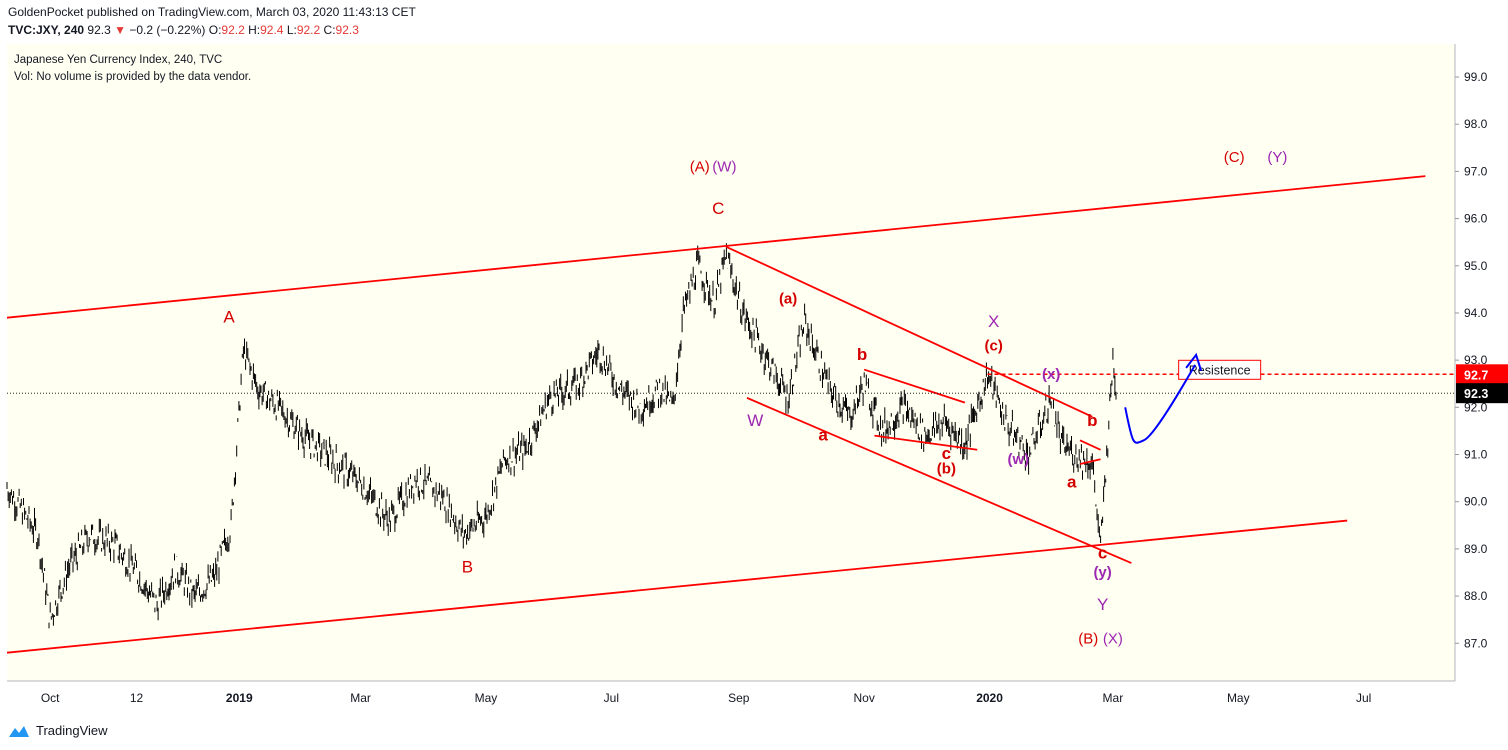  I want to click on price-tag-label: 92.3, so click(1476, 394).